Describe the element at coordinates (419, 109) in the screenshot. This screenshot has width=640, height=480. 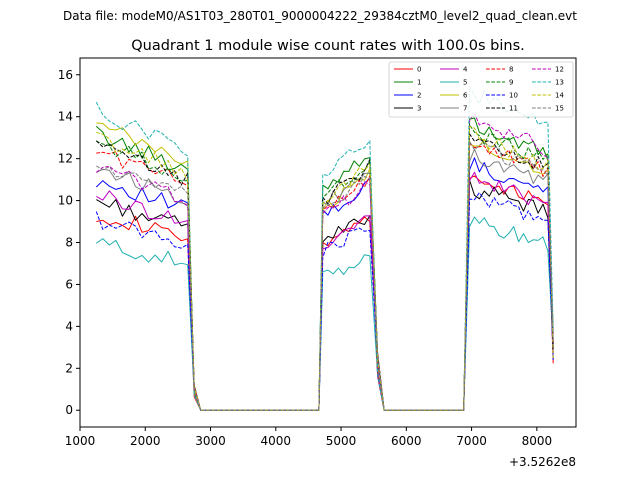
I see `legend-label-3: 3` at that location.